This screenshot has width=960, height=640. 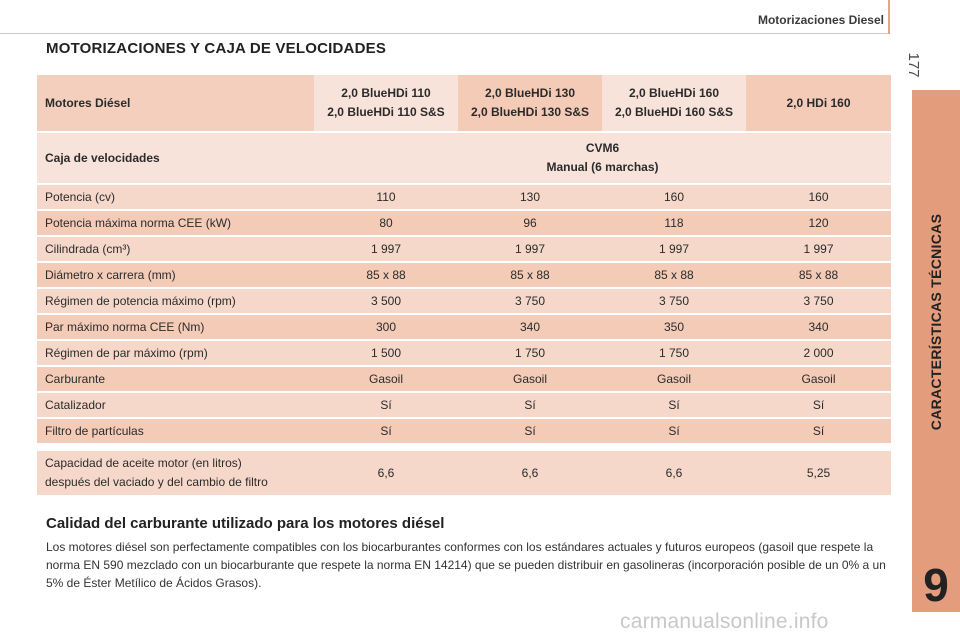 What do you see at coordinates (674, 223) in the screenshot?
I see `spec-value: 118` at bounding box center [674, 223].